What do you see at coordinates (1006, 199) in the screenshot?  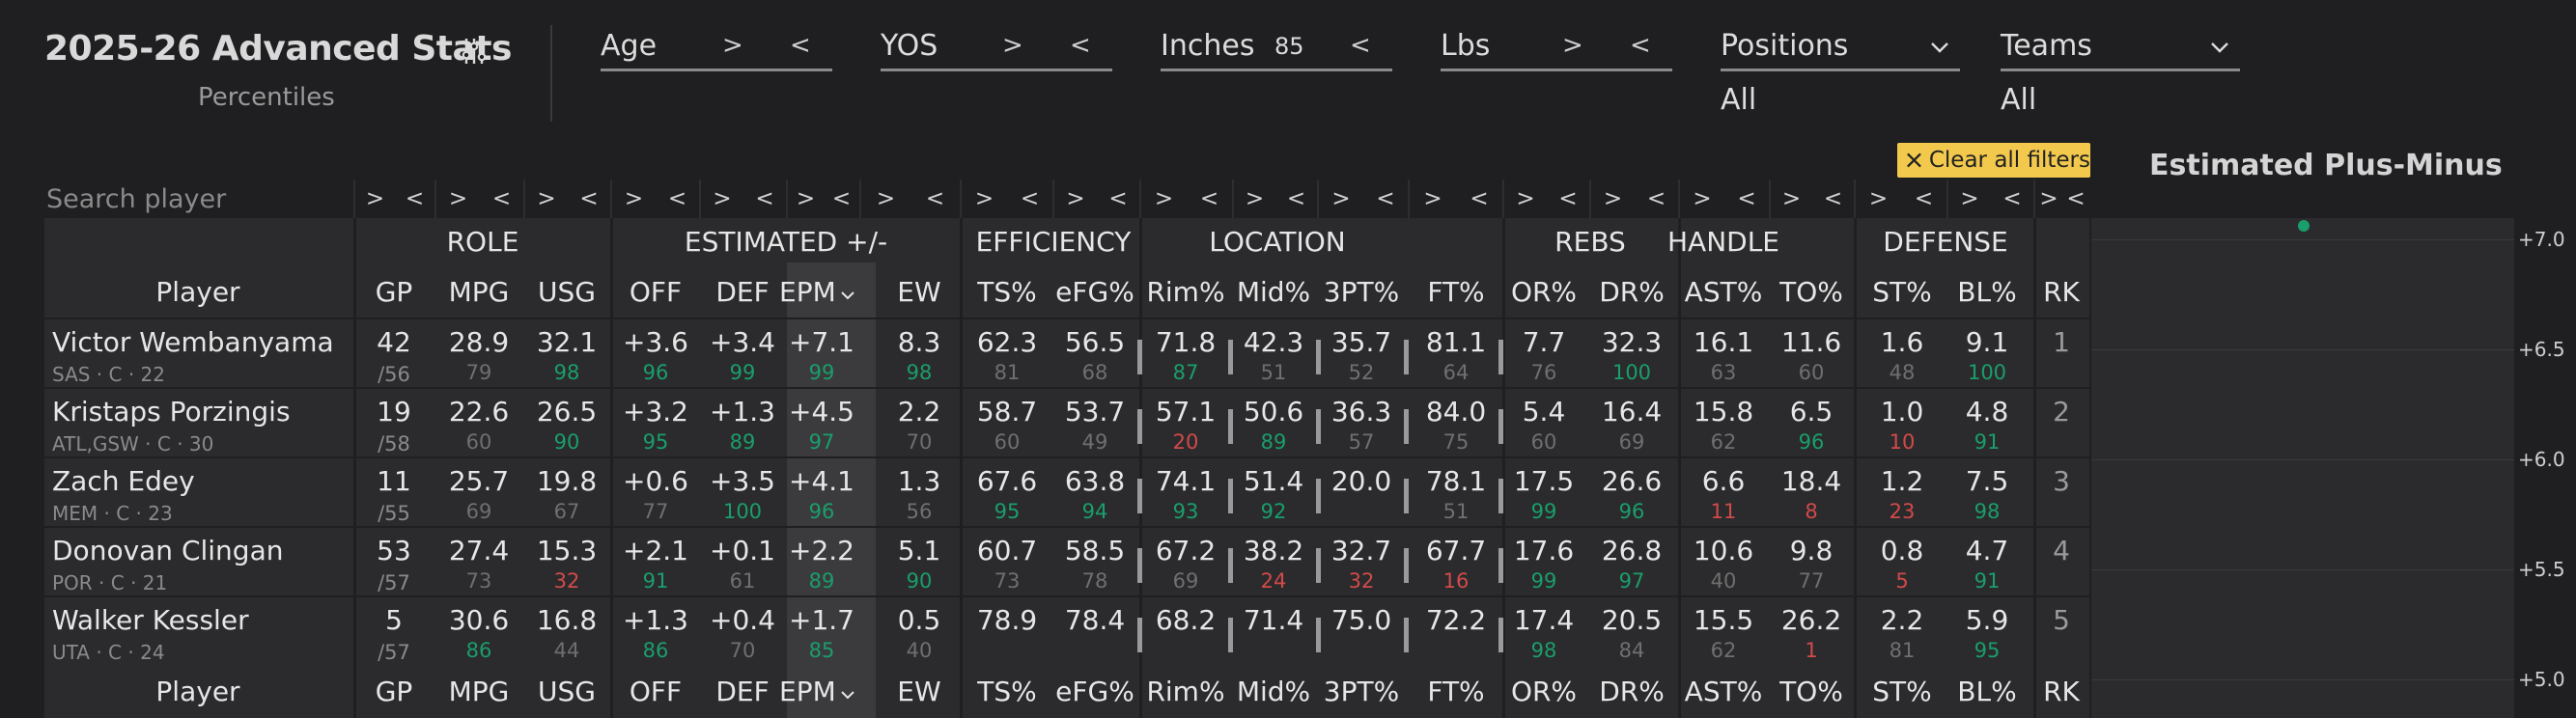 I see `sort-toggle-ts-pct: > <` at bounding box center [1006, 199].